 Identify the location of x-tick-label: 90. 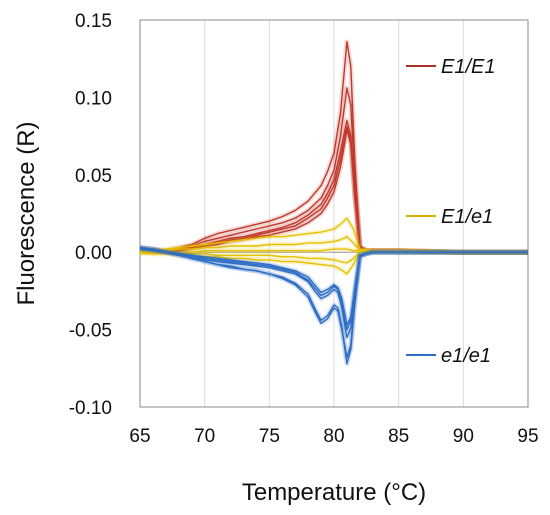
(463, 436).